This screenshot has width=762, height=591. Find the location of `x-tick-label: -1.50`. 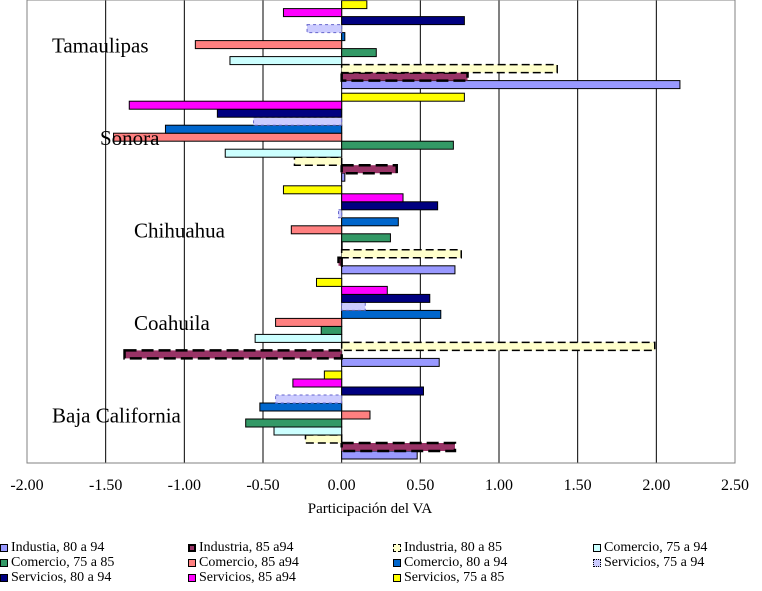

x-tick-label: -1.50 is located at coordinates (105, 485).